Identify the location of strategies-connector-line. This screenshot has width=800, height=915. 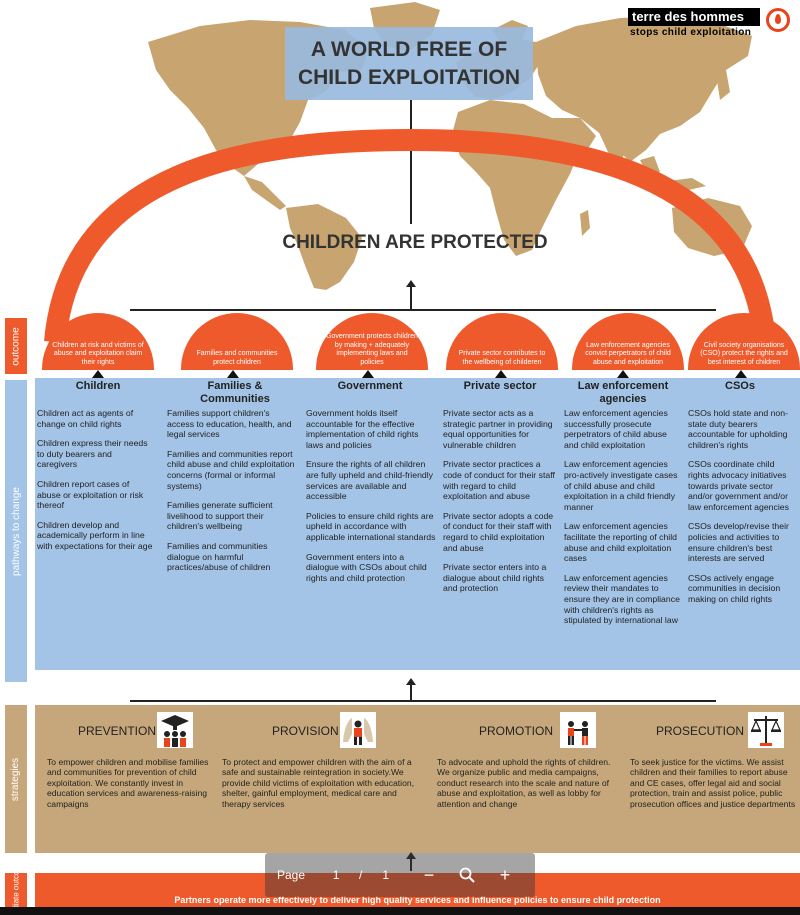
(423, 701).